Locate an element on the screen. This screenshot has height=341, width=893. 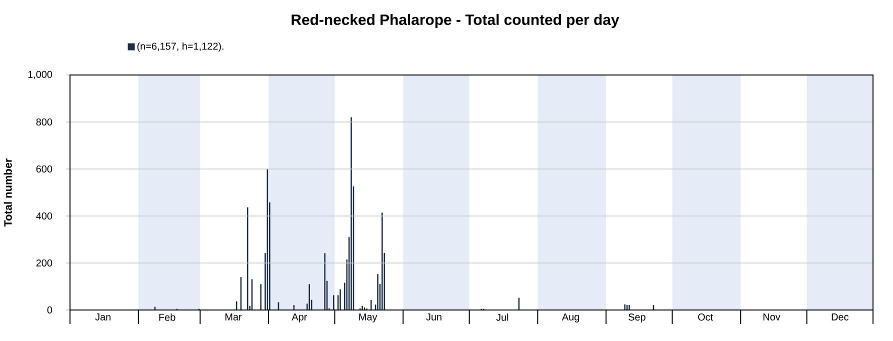
x-tick-label: Jun is located at coordinates (434, 317).